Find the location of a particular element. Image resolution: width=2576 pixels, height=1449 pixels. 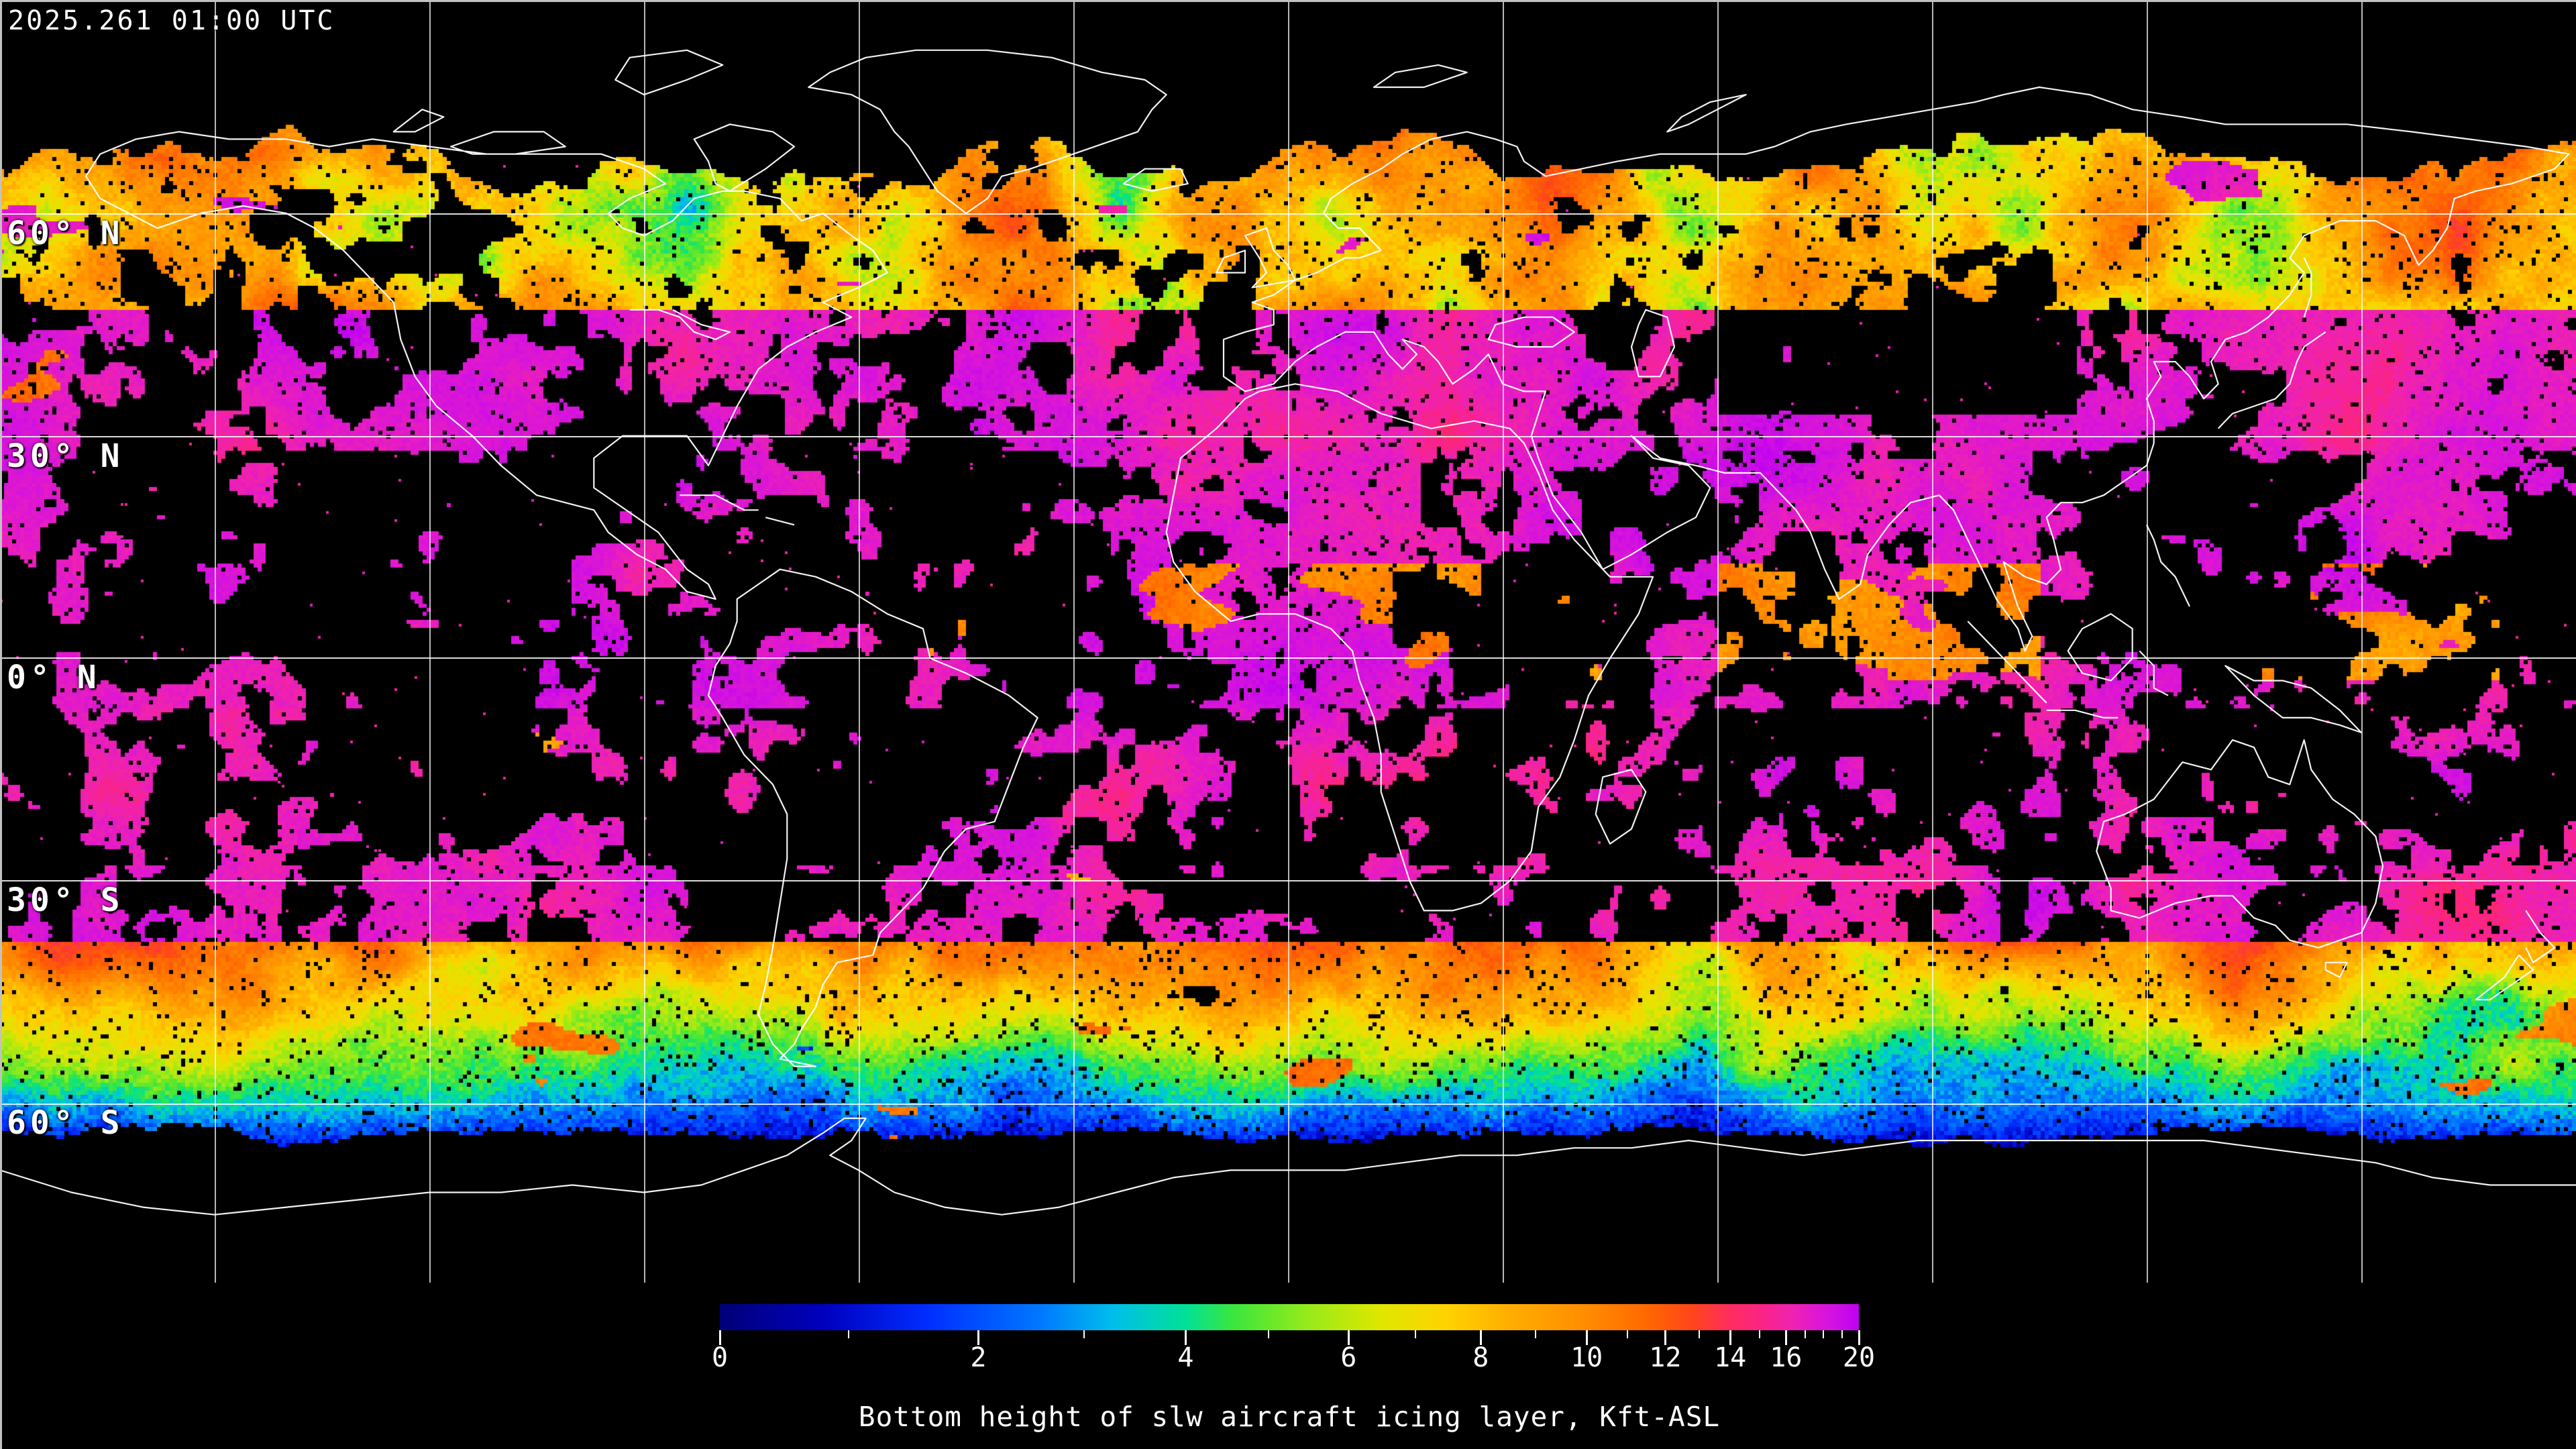

colorbar-tick-label: 10 is located at coordinates (1586, 1357).